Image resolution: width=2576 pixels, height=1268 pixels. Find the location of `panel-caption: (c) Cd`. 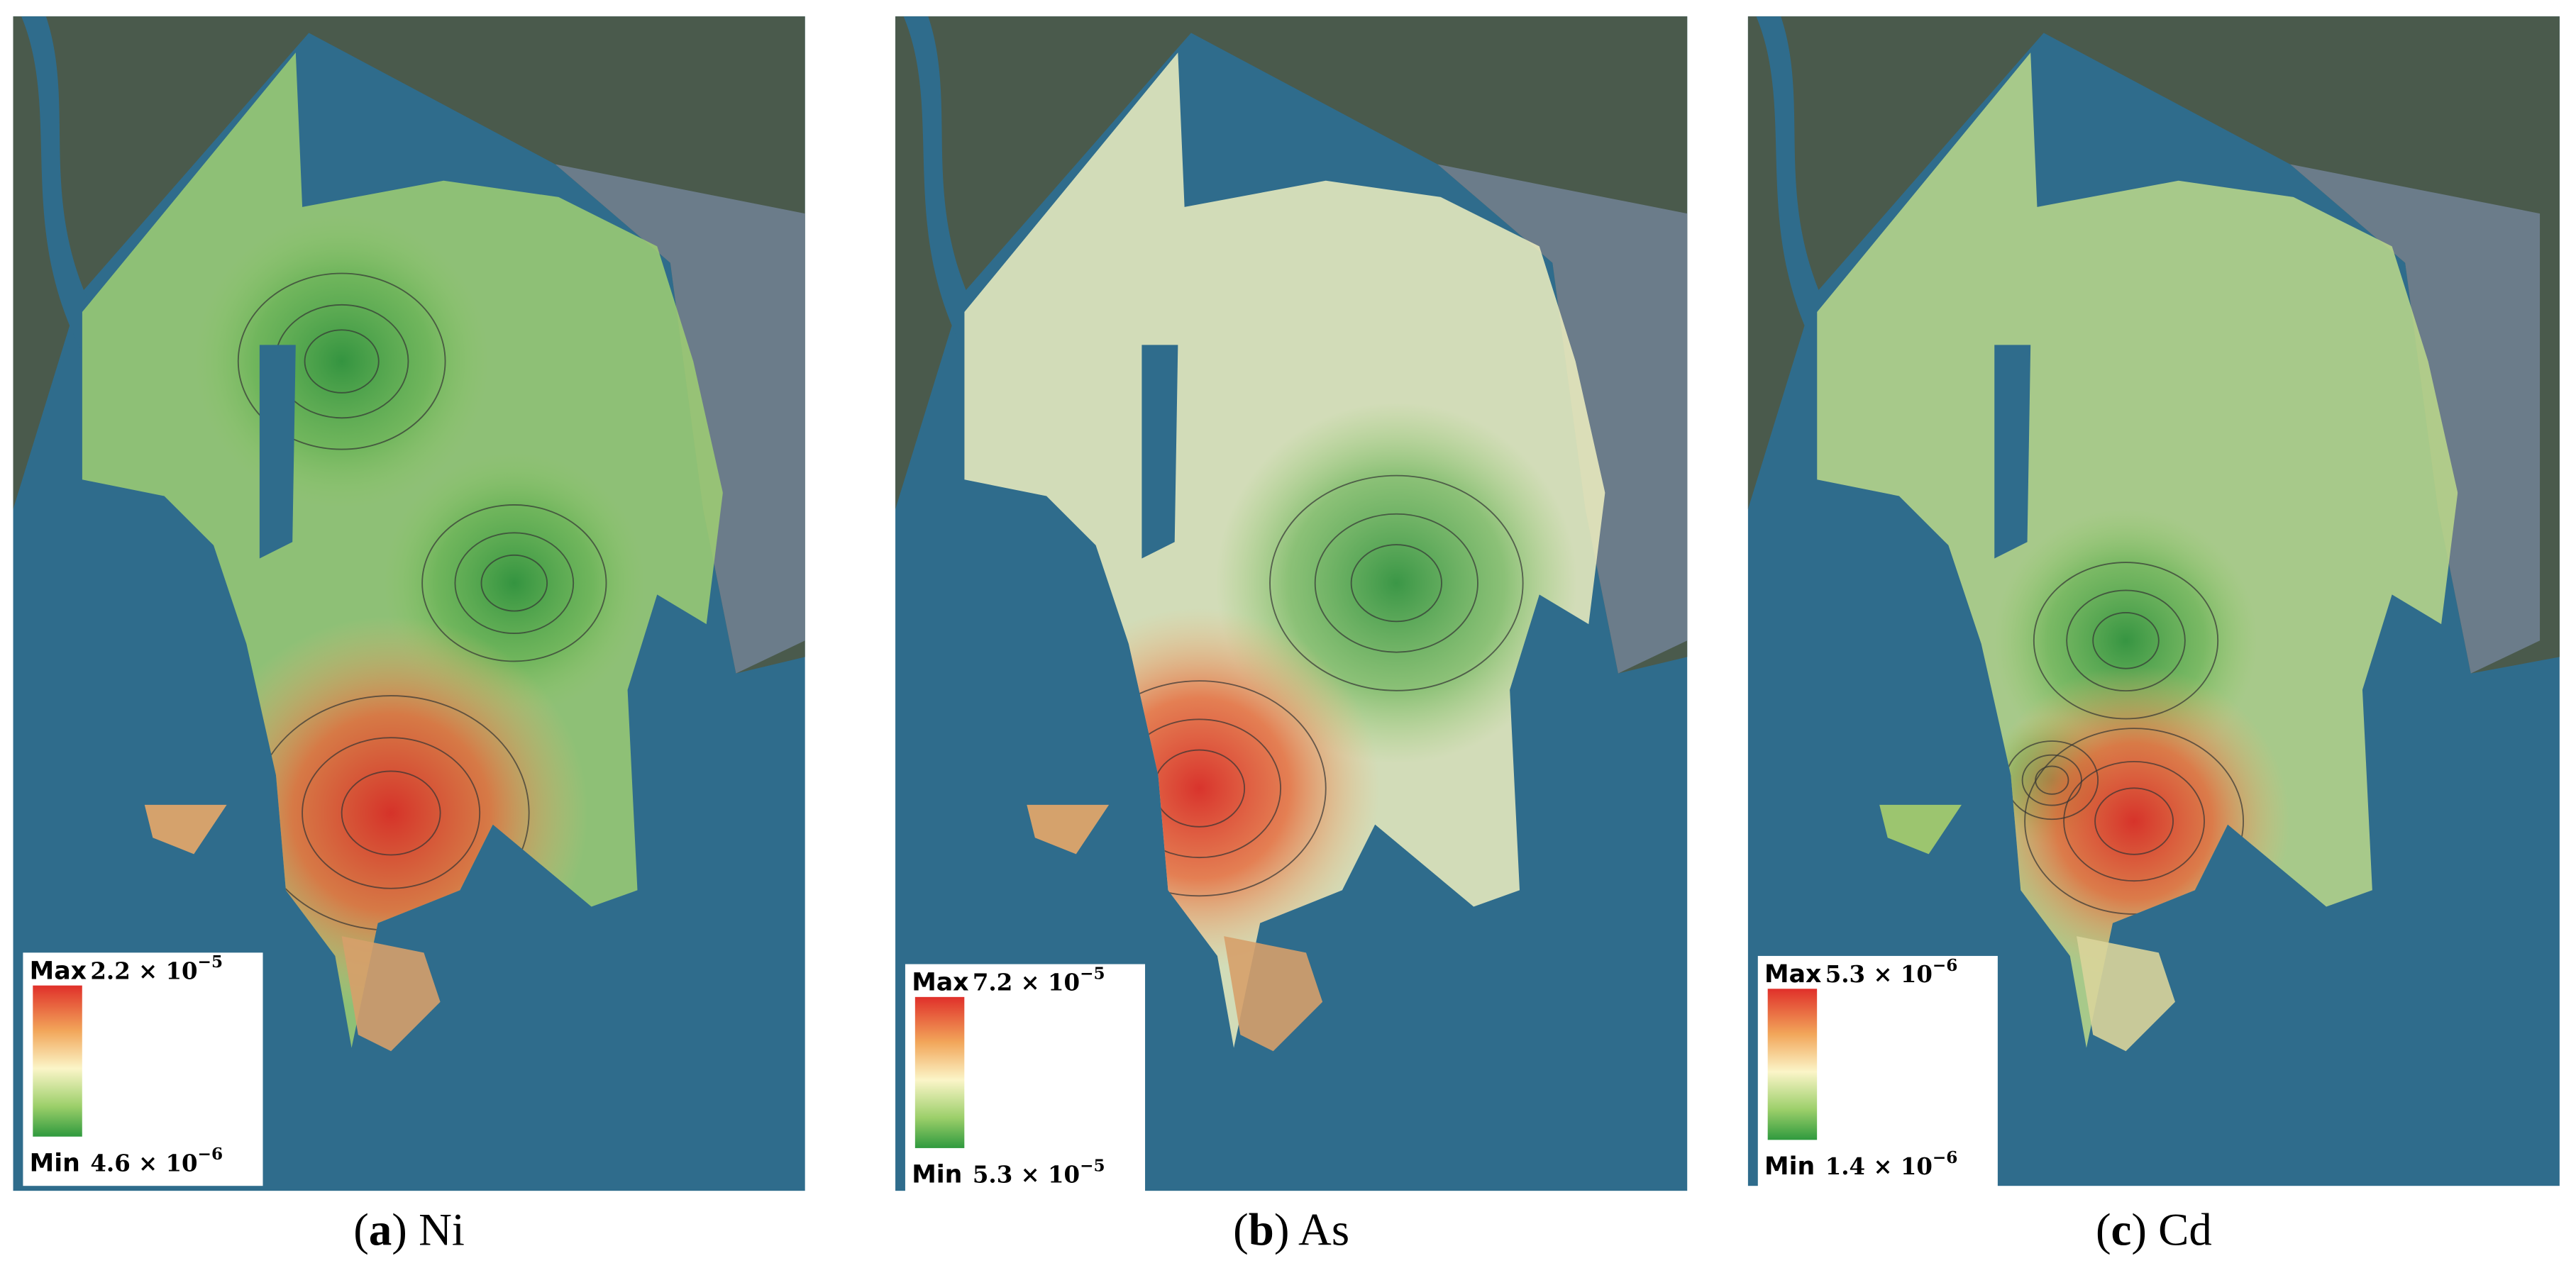

panel-caption: (c) Cd is located at coordinates (2154, 1230).